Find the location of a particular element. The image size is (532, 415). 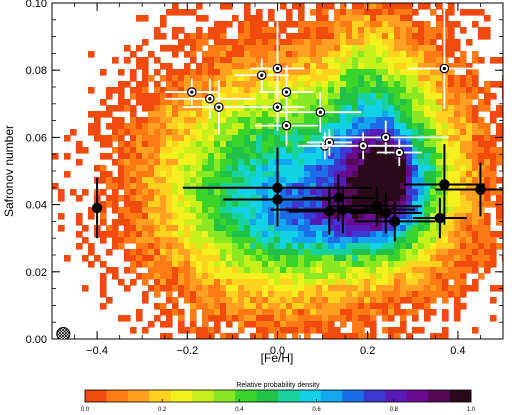

y-tick-label: 0.10 is located at coordinates (36, 5).